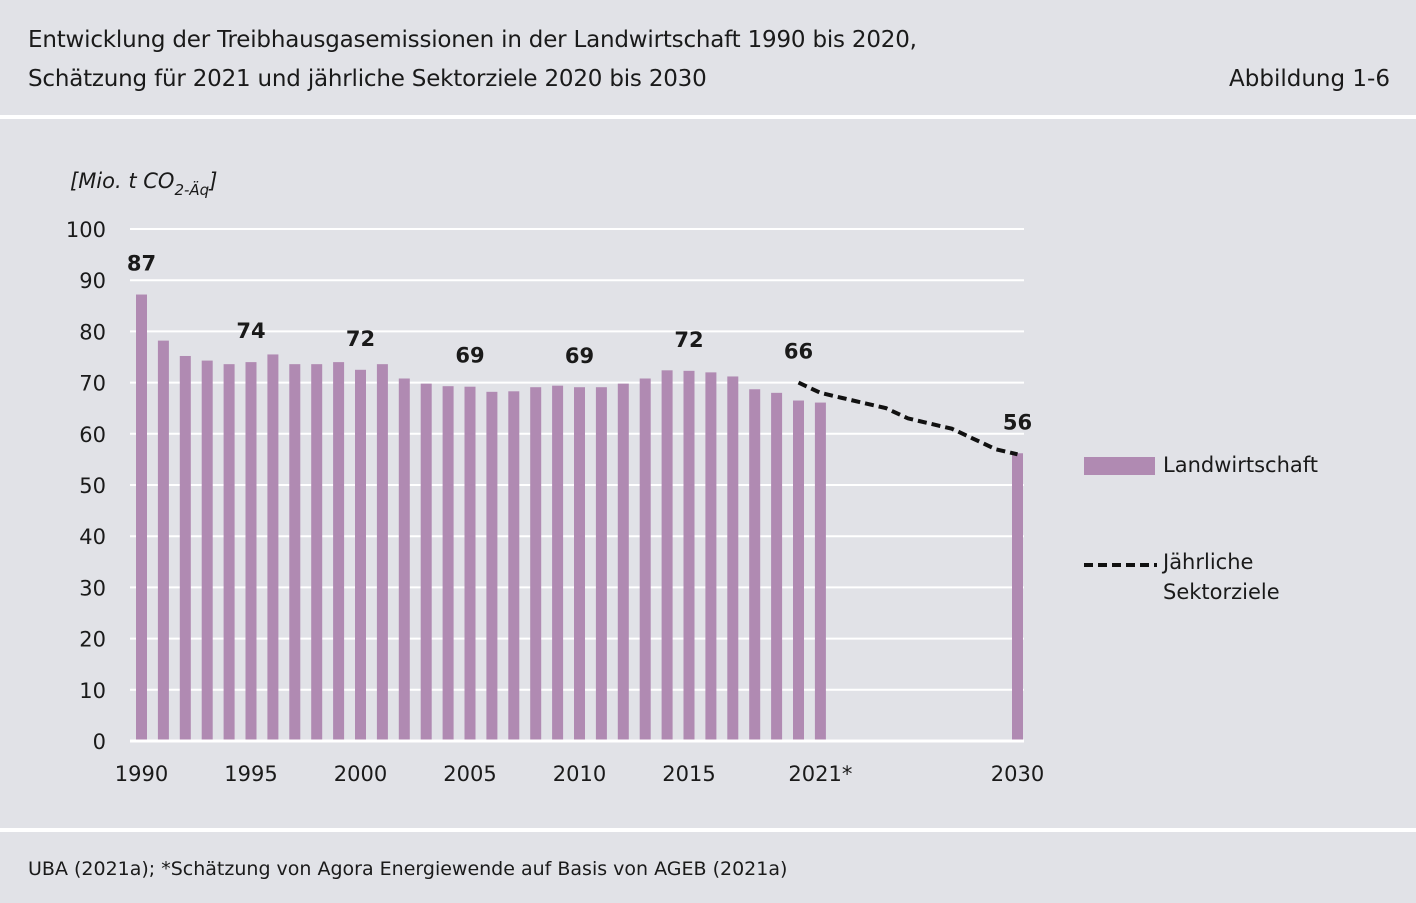 This screenshot has height=903, width=1416. I want to click on bar-2000, so click(360, 555).